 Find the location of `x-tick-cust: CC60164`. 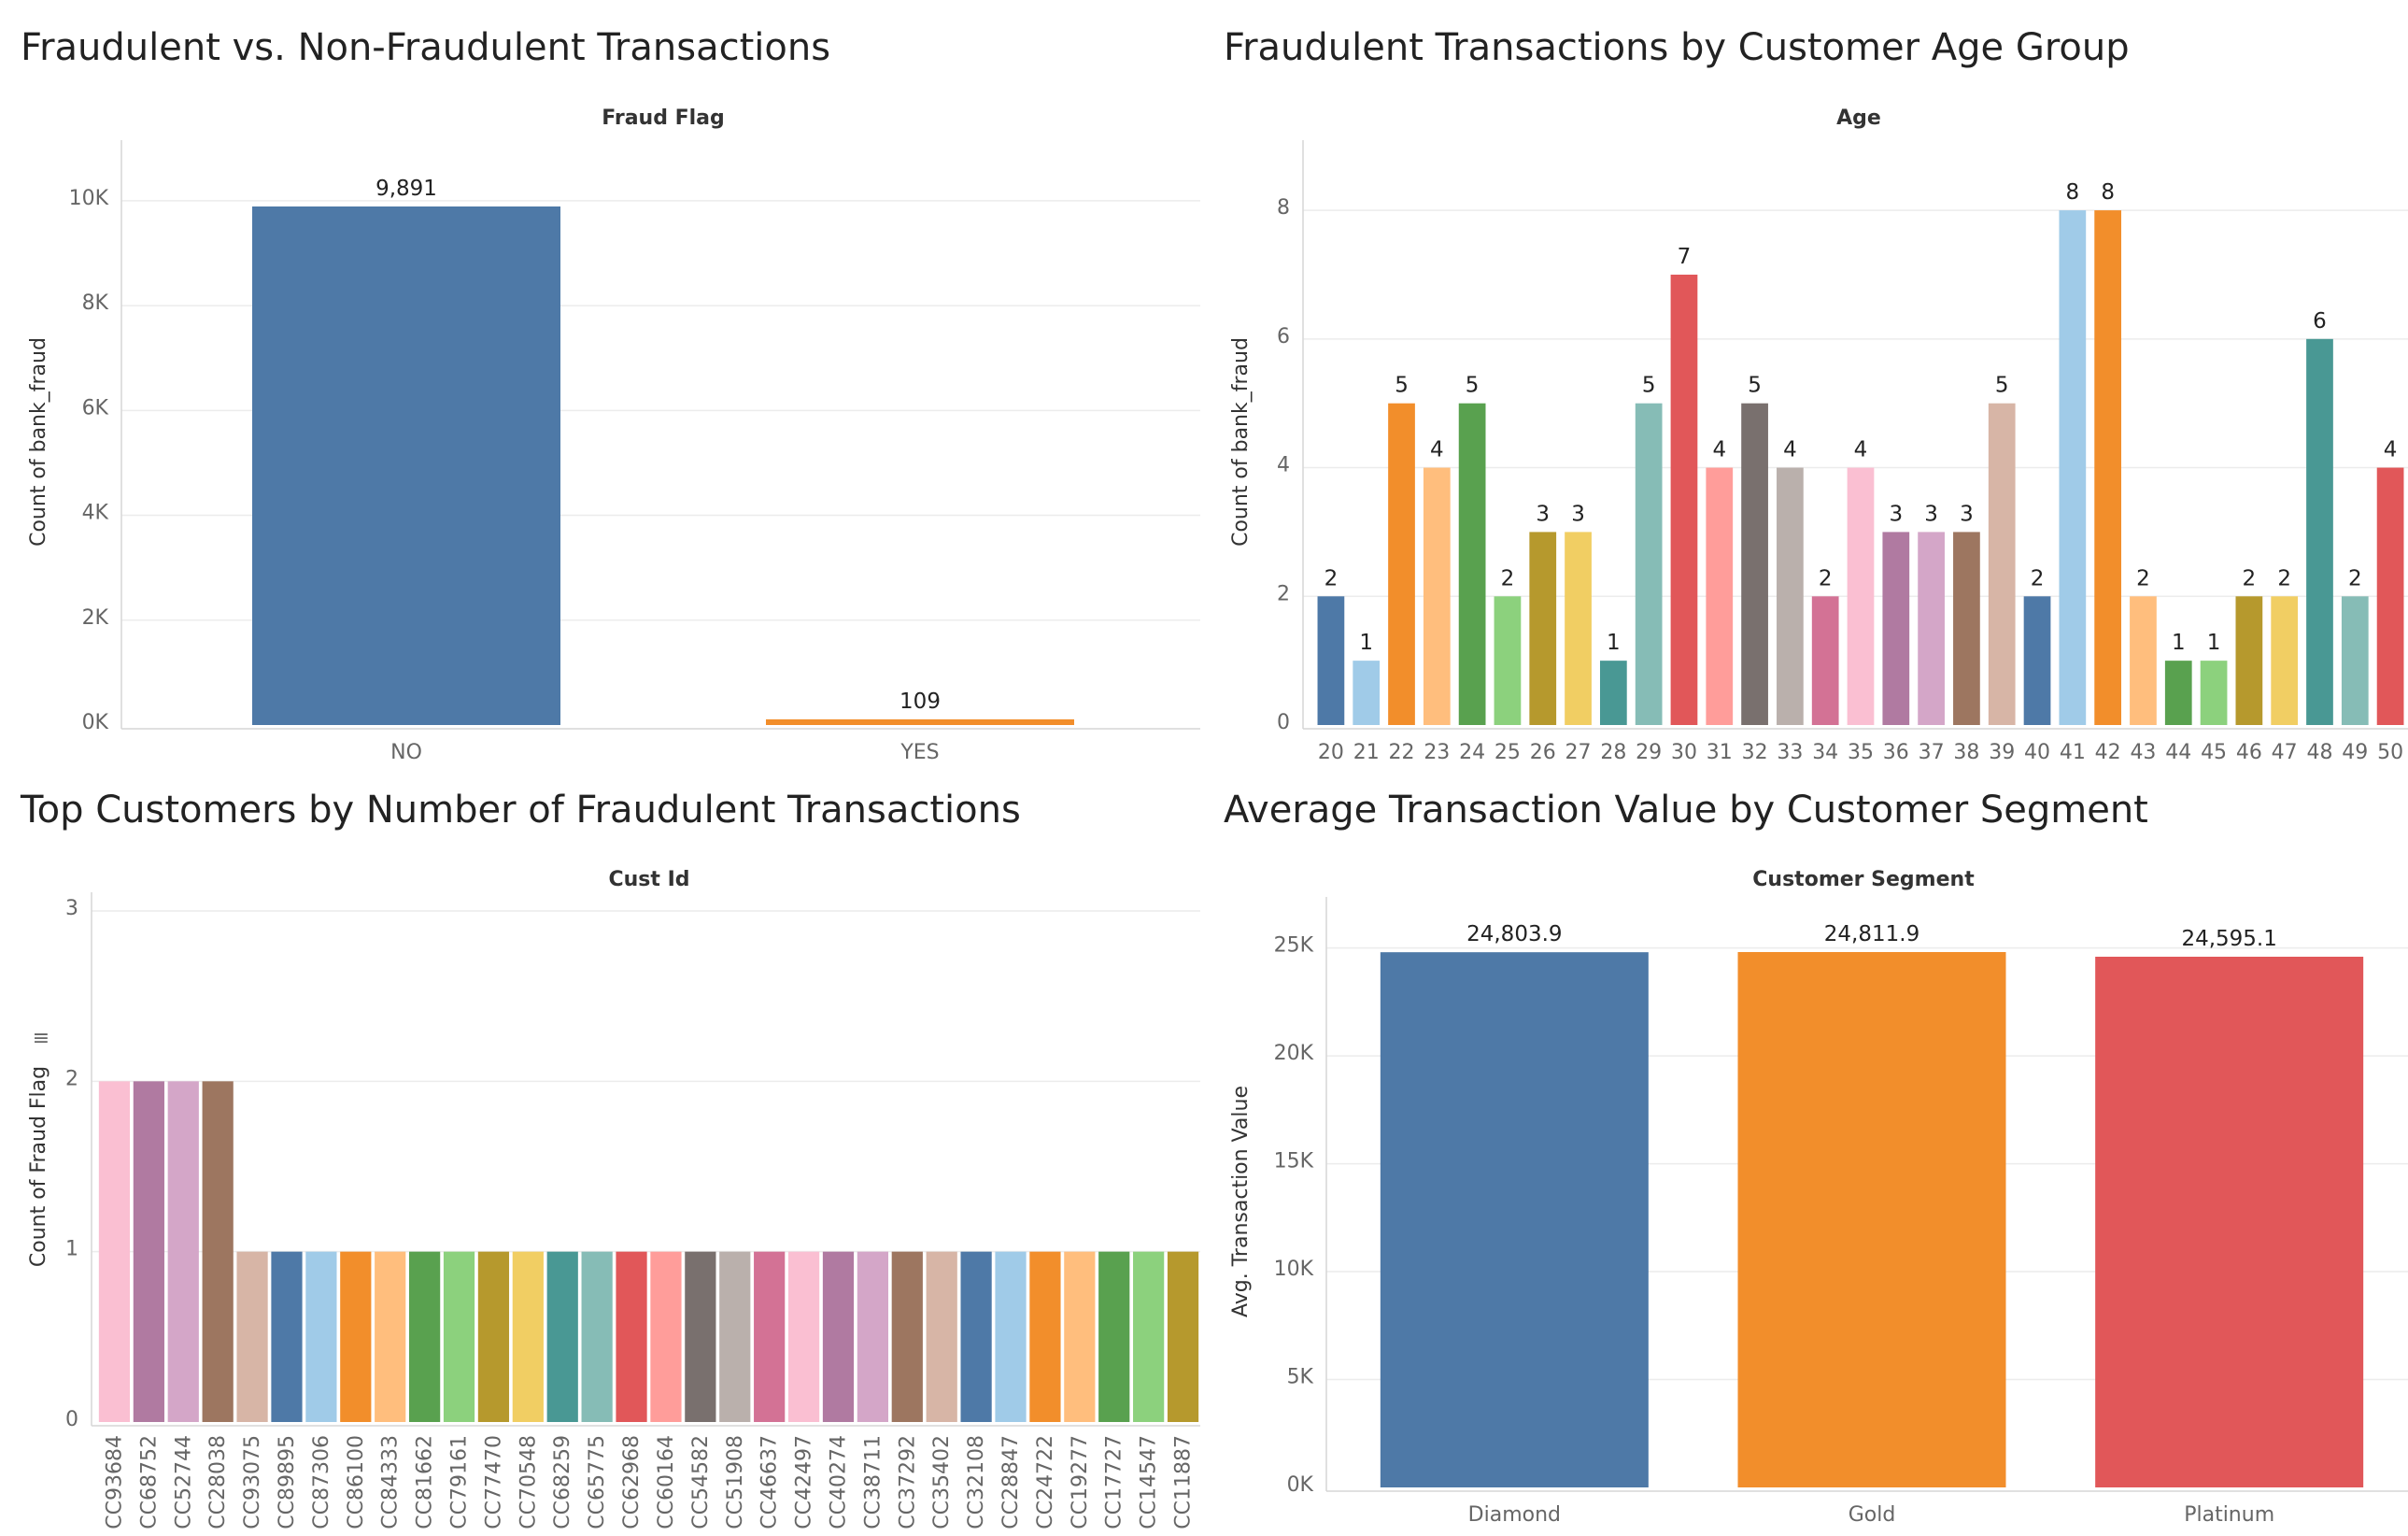

x-tick-cust: CC60164 is located at coordinates (666, 1482).